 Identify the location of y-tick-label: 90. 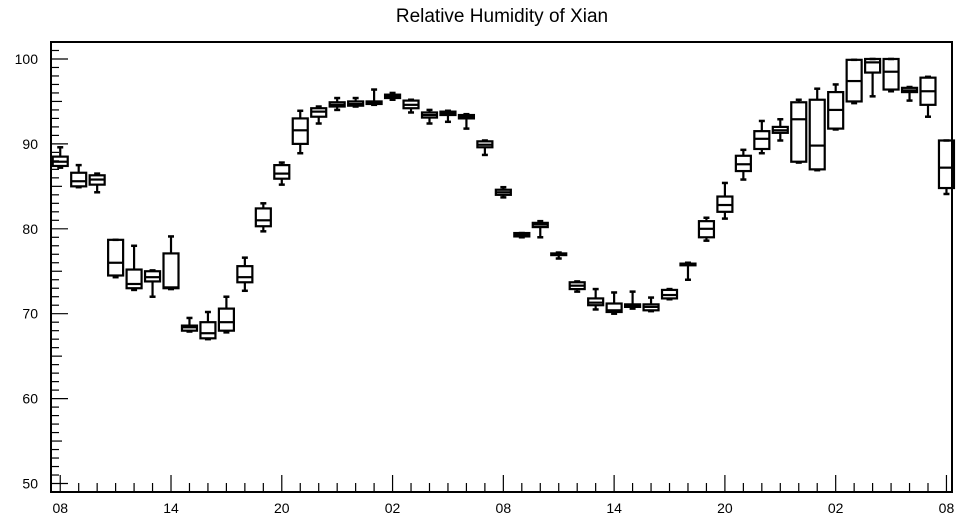
(30, 144).